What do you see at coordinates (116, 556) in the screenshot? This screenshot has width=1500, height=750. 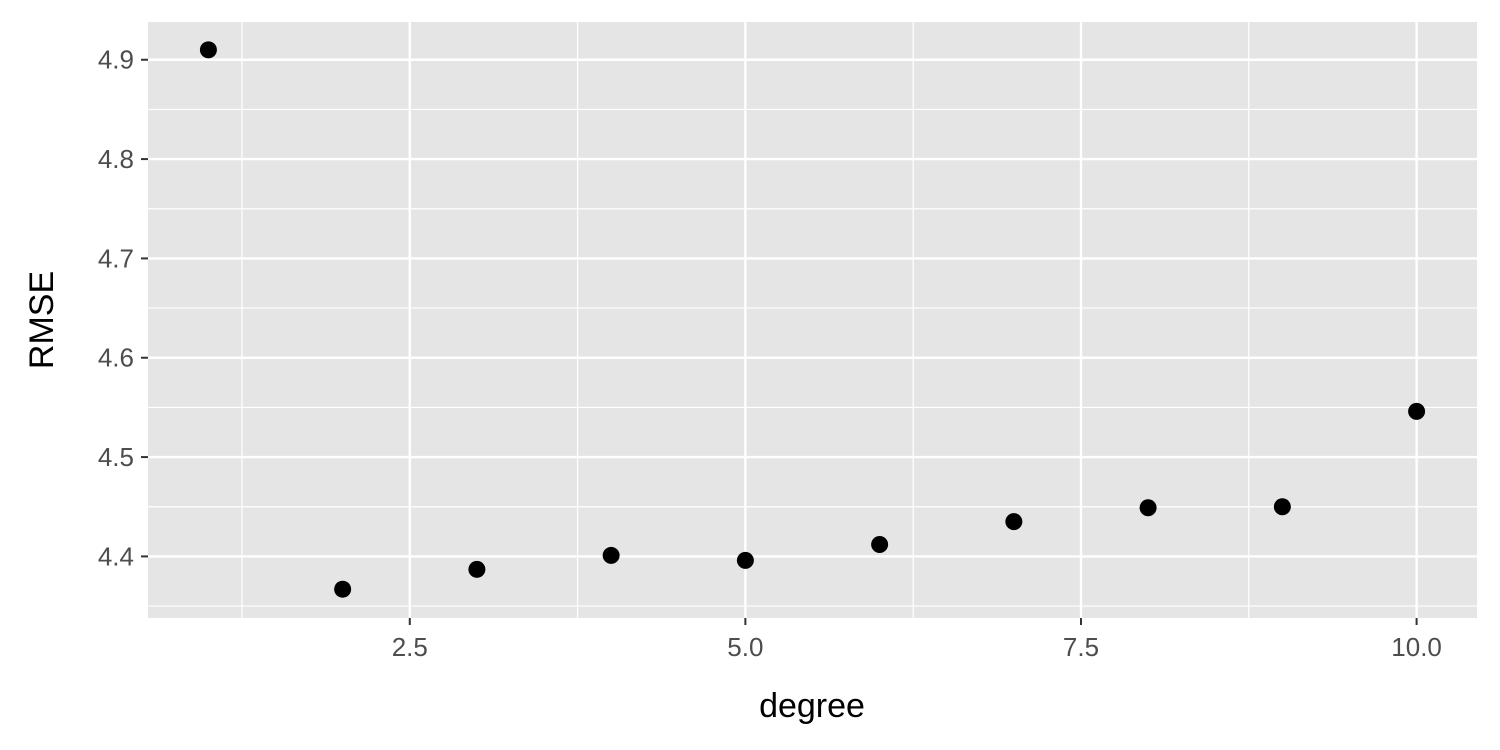 I see `y-tick-label: 4.4` at bounding box center [116, 556].